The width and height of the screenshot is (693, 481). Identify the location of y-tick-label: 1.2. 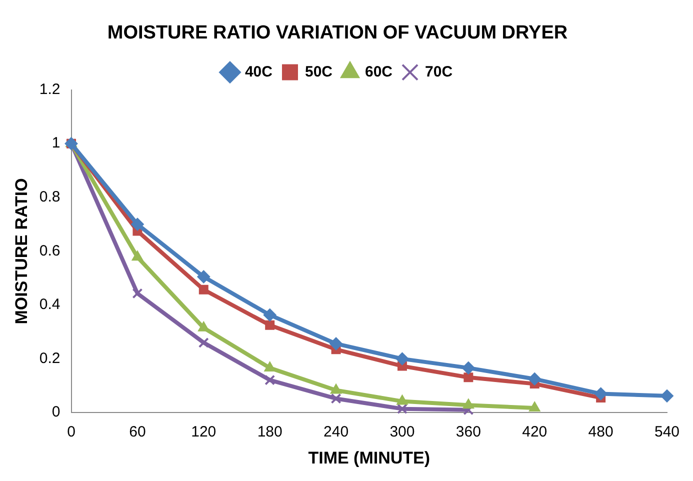
(49, 89).